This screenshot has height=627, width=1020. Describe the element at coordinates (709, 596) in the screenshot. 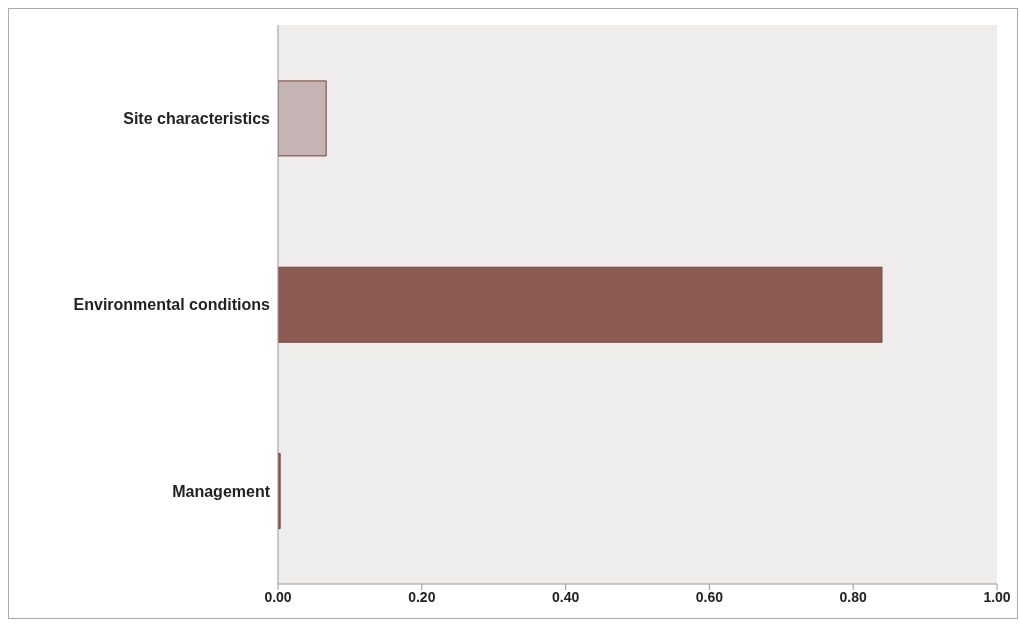

I see `x-tick-label: 0.60` at that location.